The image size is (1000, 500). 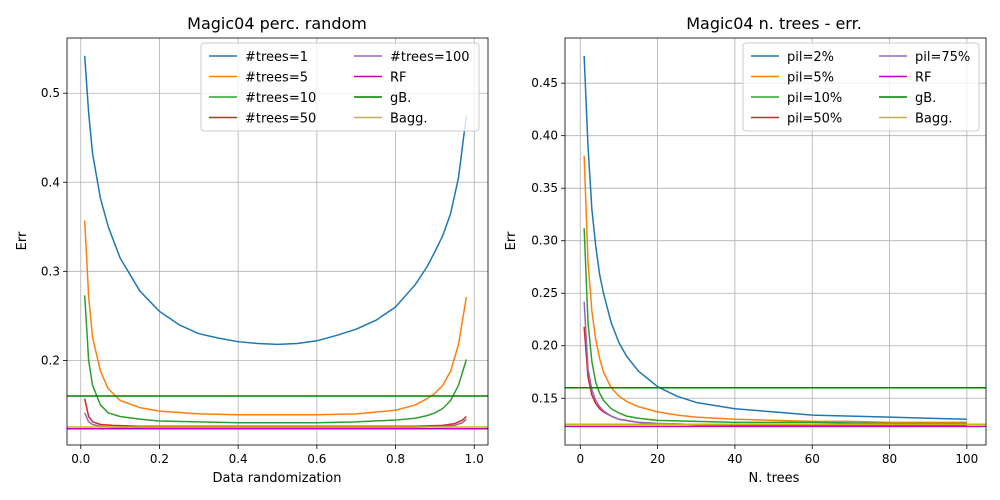 What do you see at coordinates (580, 459) in the screenshot?
I see `x-tick-label: 0` at bounding box center [580, 459].